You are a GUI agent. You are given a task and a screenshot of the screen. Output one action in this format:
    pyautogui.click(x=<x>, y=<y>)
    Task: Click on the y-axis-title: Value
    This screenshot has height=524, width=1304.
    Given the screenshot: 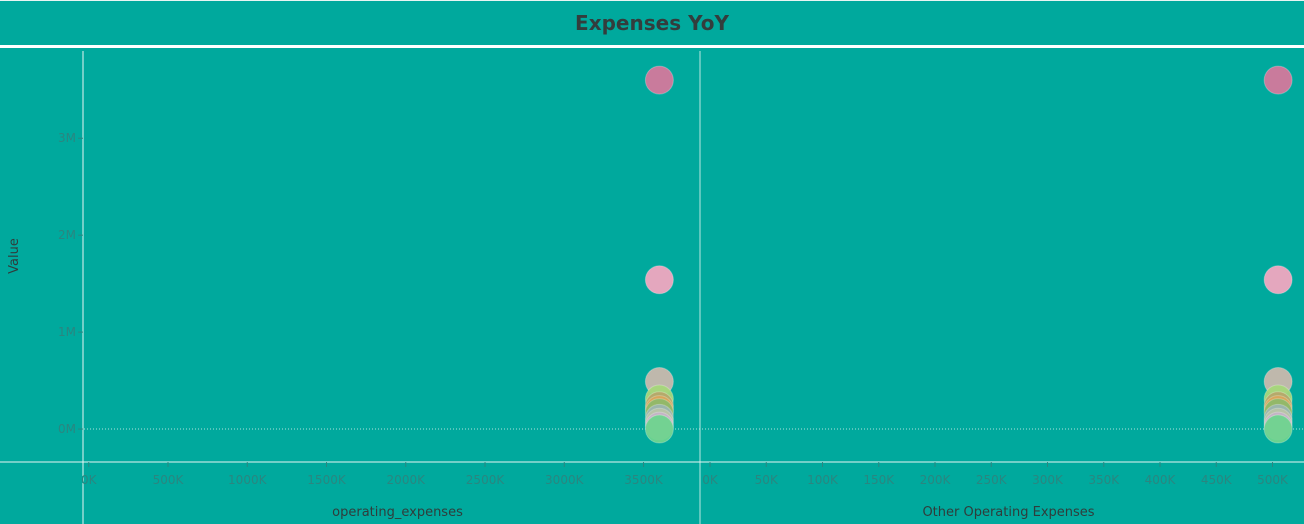 What is the action you would take?
    pyautogui.click(x=14, y=256)
    